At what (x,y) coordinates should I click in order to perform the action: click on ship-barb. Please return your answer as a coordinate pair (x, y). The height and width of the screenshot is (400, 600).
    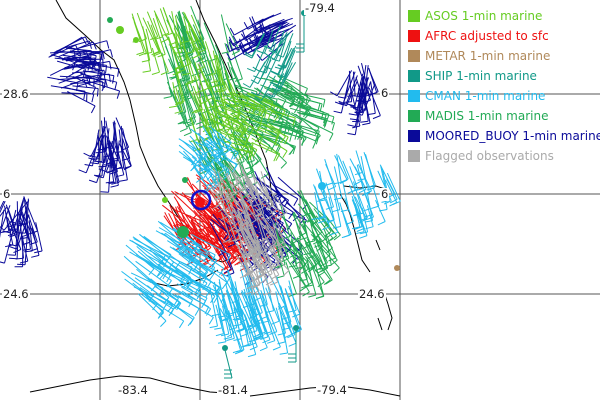
    Looking at the image, I should click on (228, 364).